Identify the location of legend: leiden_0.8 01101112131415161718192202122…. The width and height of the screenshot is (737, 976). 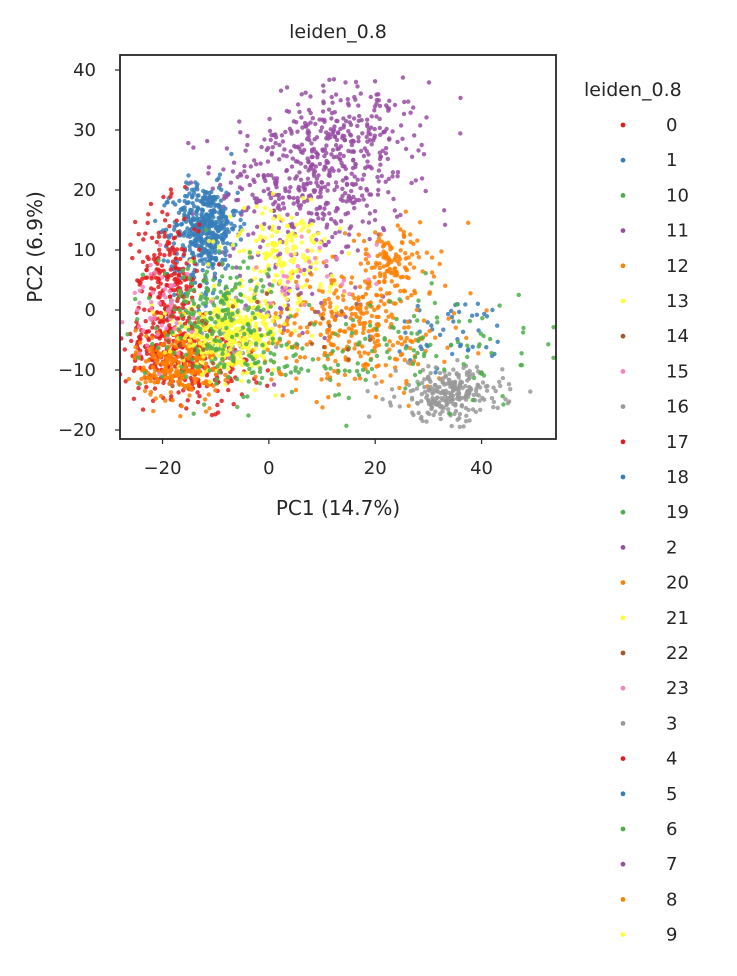
(636, 512).